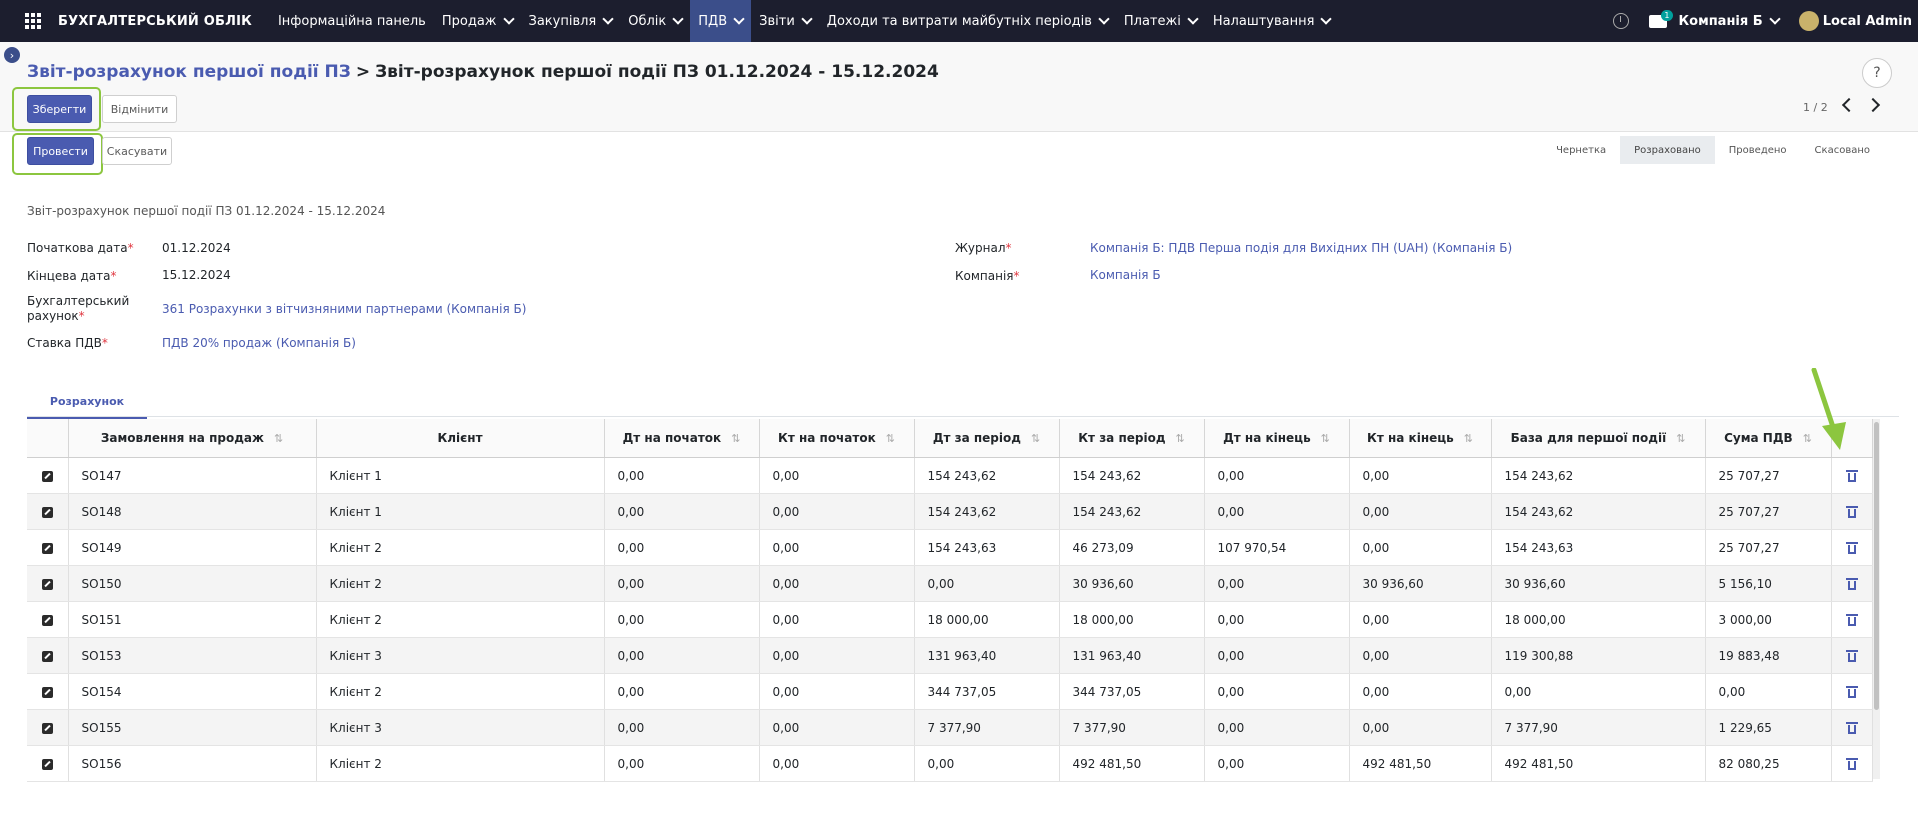 This screenshot has width=1918, height=817. I want to click on table-cell: Клієнт 2, so click(460, 763).